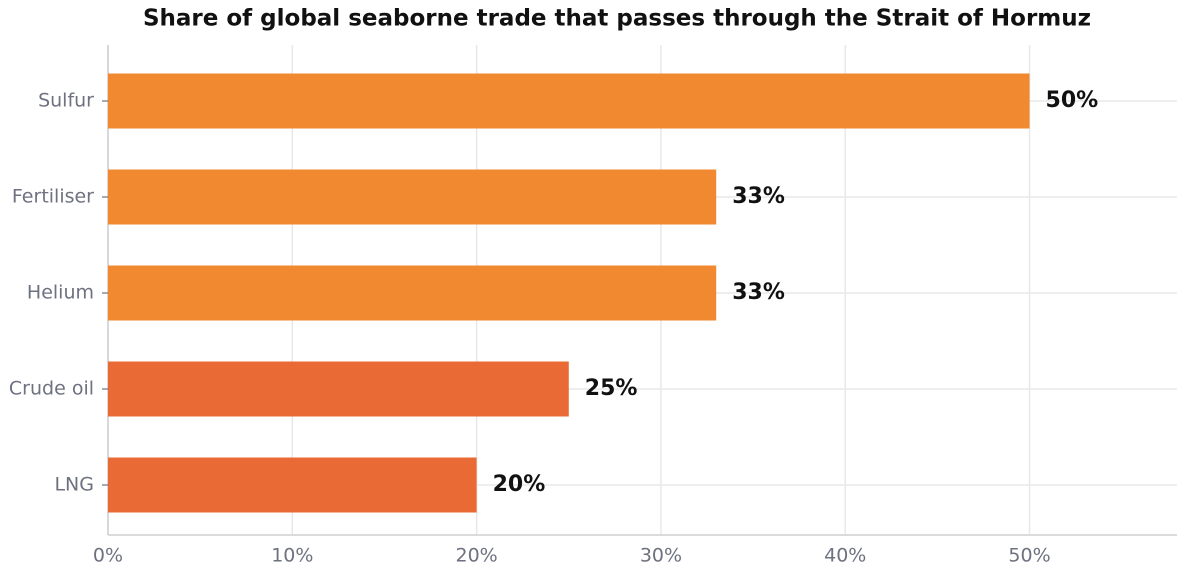 The image size is (1177, 569). What do you see at coordinates (74, 485) in the screenshot?
I see `y-tick-label: LNG` at bounding box center [74, 485].